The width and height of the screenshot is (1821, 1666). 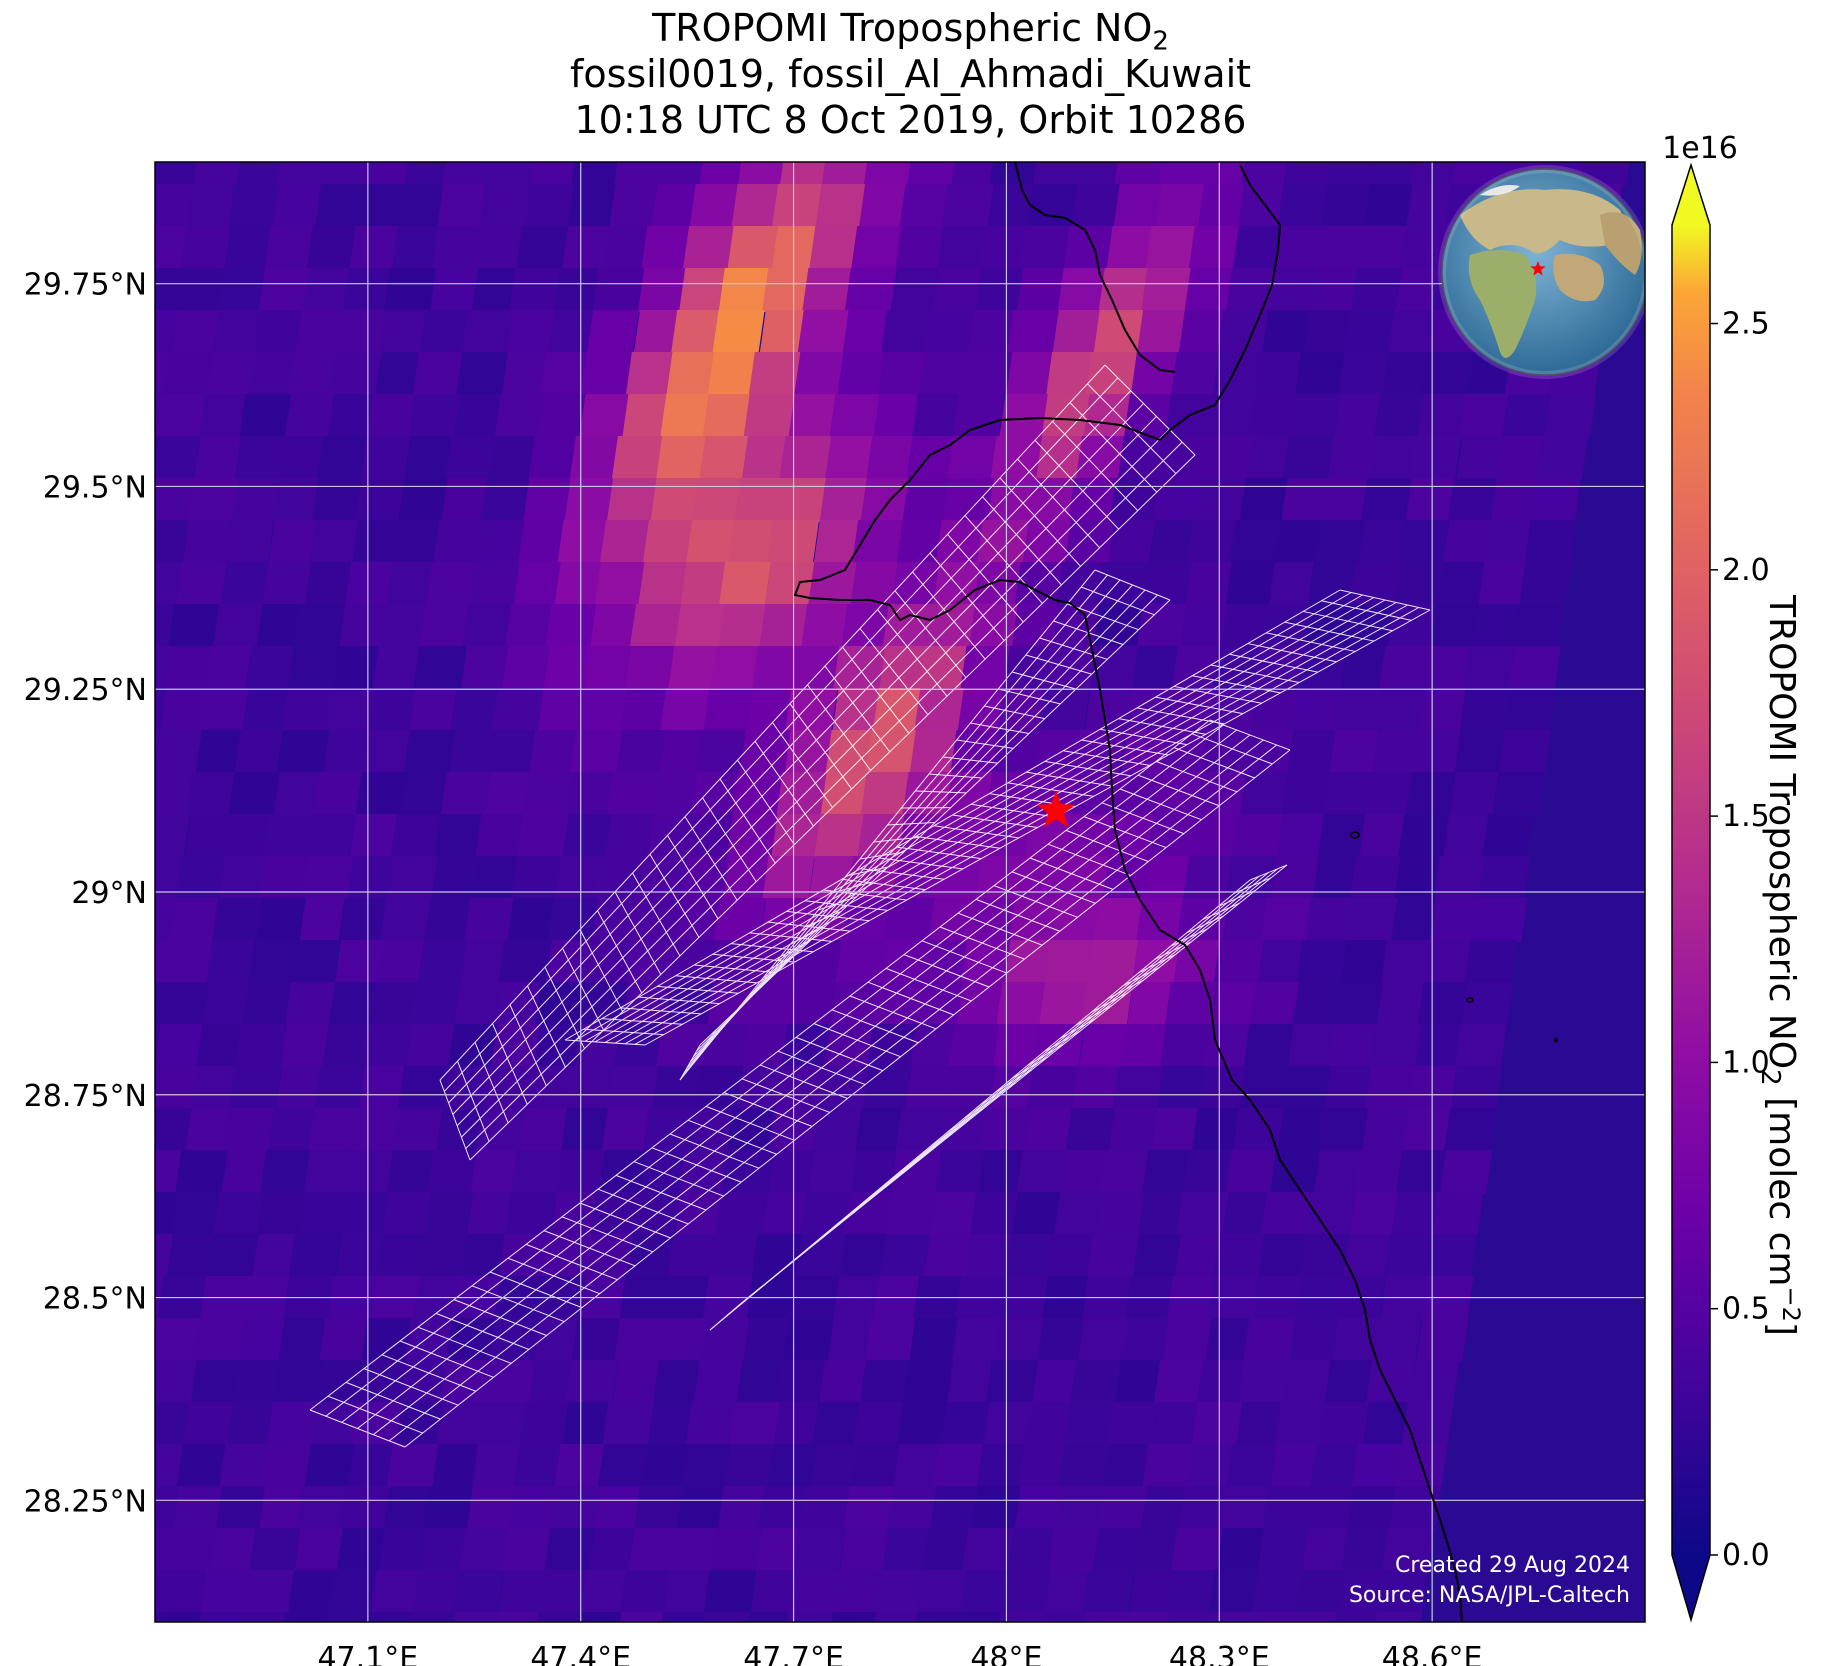 I want to click on colorbar-tick-label: 0.0, so click(x=1746, y=1555).